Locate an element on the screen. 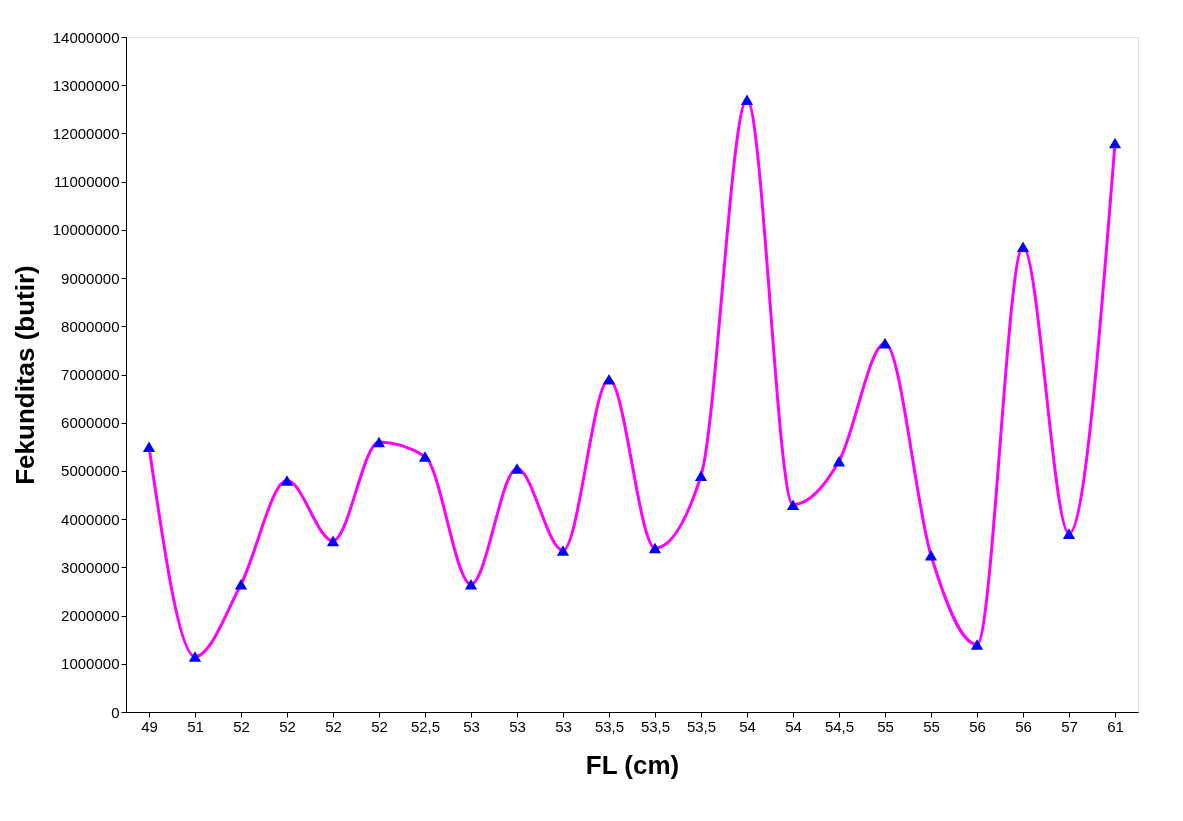 Image resolution: width=1183 pixels, height=821 pixels. y-tick-label: 6000000 is located at coordinates (90, 423).